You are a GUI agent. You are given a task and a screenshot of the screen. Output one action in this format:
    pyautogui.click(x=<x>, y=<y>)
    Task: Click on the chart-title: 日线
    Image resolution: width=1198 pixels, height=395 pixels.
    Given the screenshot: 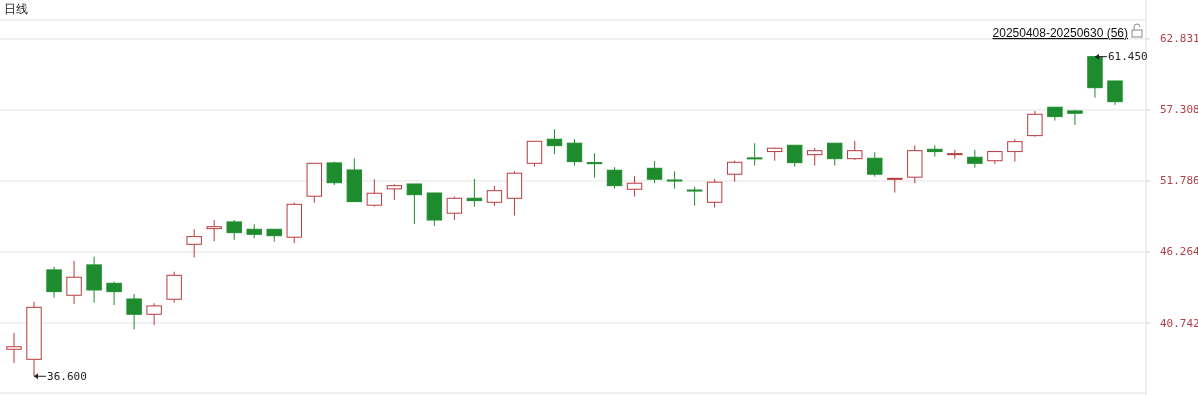 What is the action you would take?
    pyautogui.click(x=16, y=9)
    